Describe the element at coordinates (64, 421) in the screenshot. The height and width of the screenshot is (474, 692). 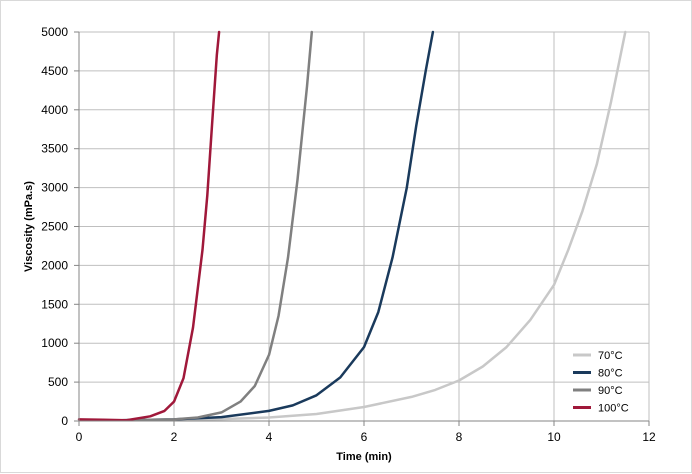
I see `y-tick-label: 0` at that location.